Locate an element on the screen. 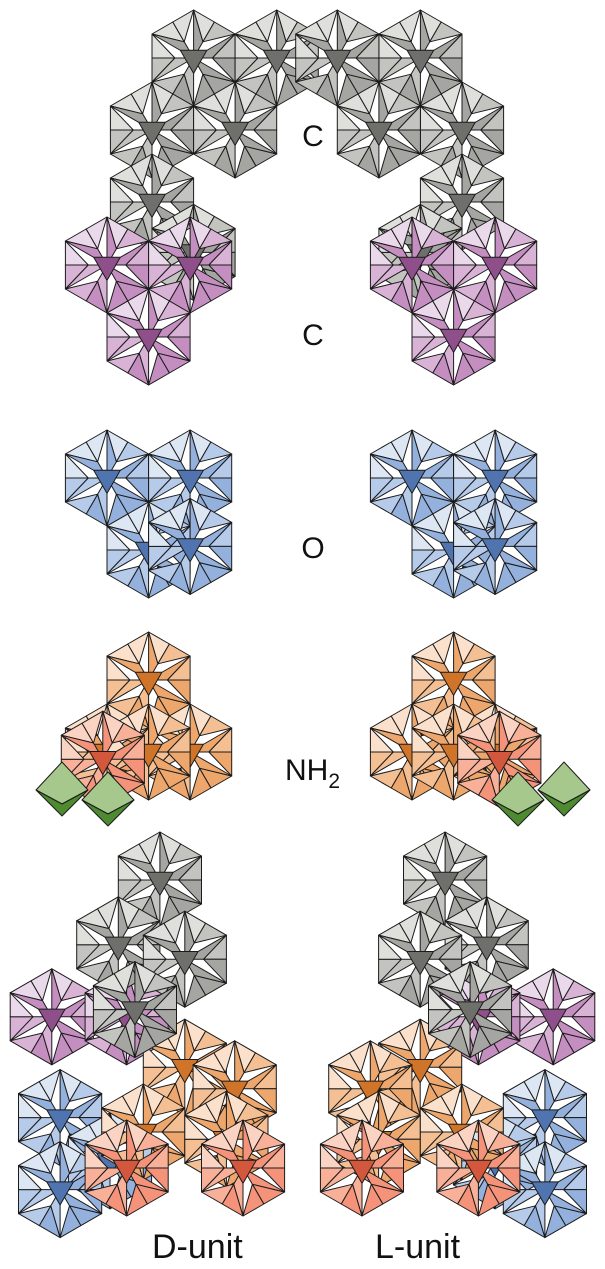 Image resolution: width=605 pixels, height=1269 pixels. row-label-nh2: NH2 is located at coordinates (312, 773).